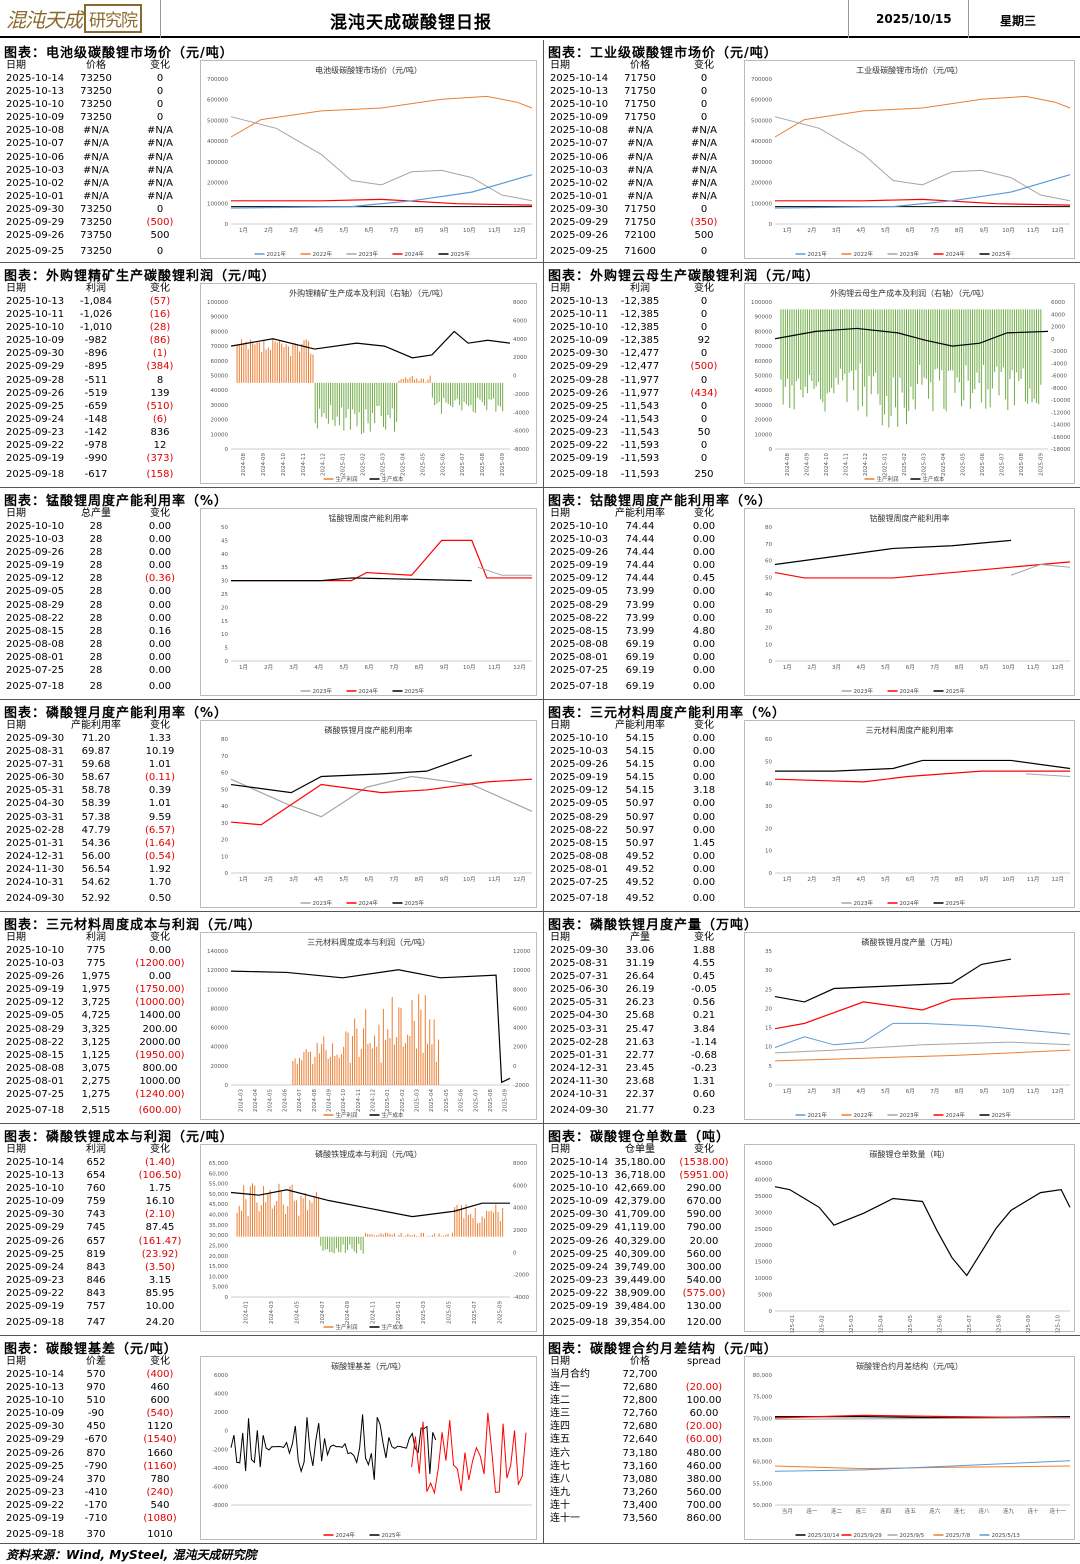 The image size is (1080, 1564). What do you see at coordinates (35, 1095) in the screenshot?
I see `table-cell: 2025-07-25` at bounding box center [35, 1095].